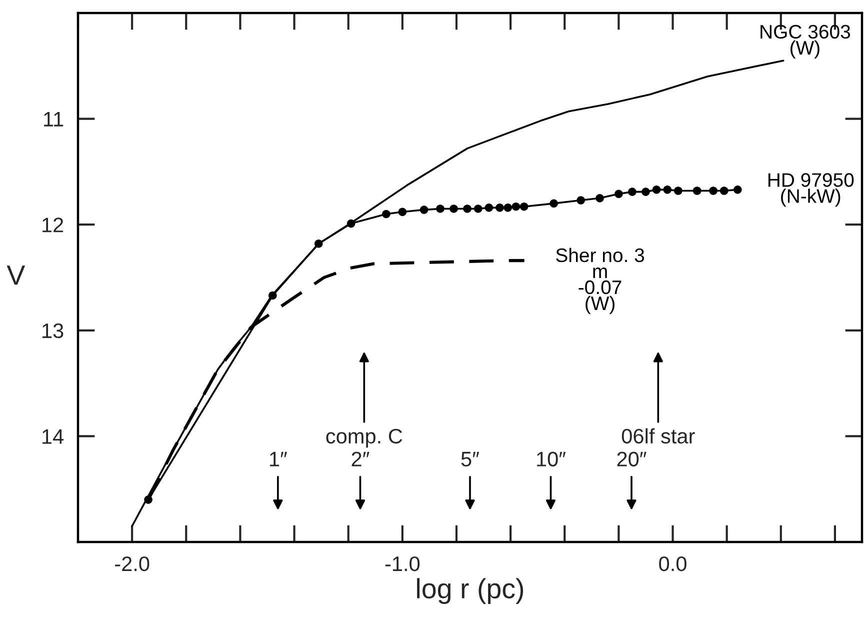 Image resolution: width=865 pixels, height=617 pixels. I want to click on annotation: 1″, so click(279, 459).